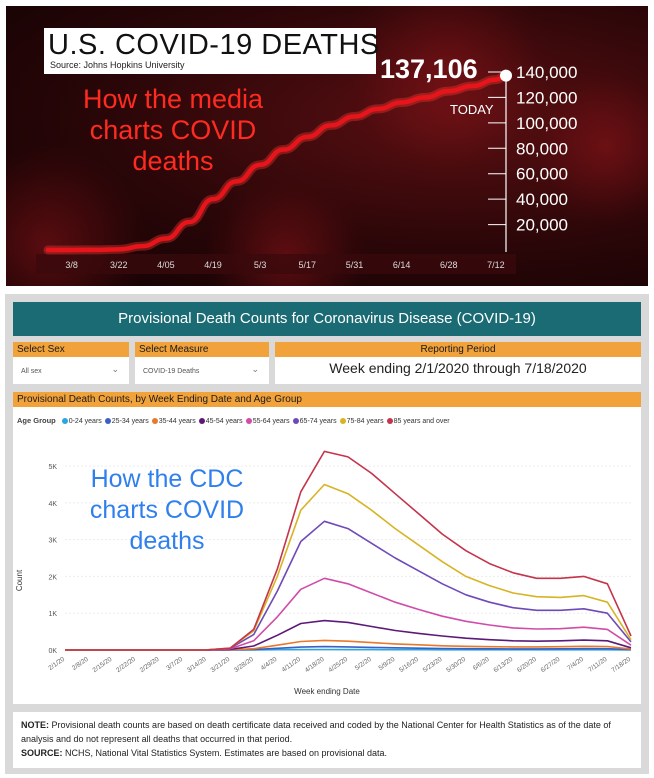 The height and width of the screenshot is (778, 654). Describe the element at coordinates (173, 421) in the screenshot. I see `legend-item: 35-44 years` at that location.